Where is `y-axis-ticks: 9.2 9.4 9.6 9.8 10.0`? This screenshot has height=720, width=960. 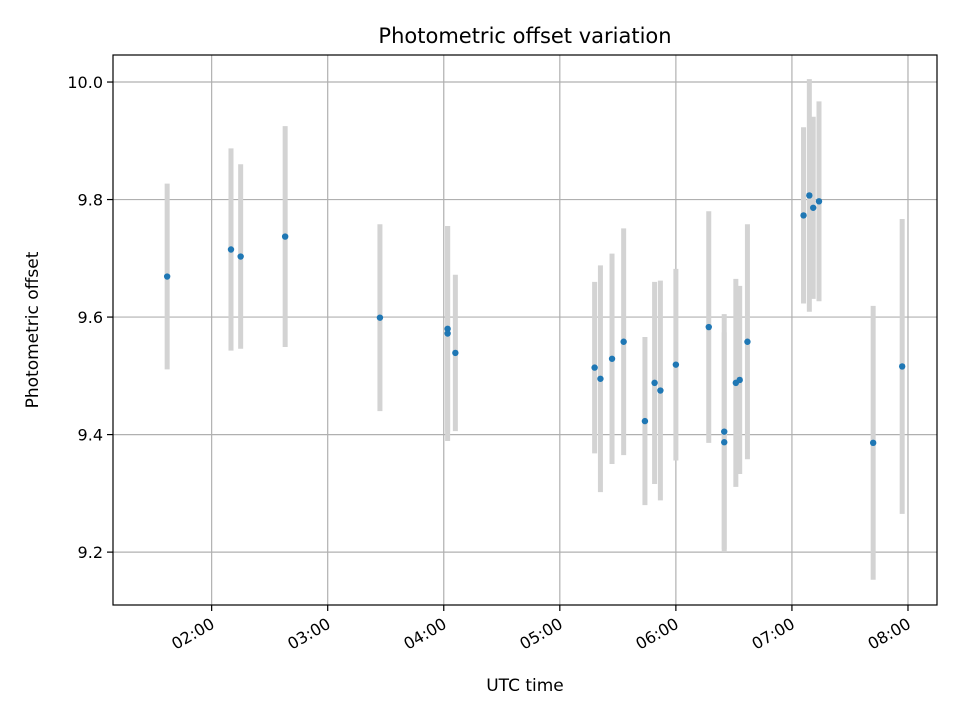
y-axis-ticks: 9.2 9.4 9.6 9.8 10.0 is located at coordinates (90, 317).